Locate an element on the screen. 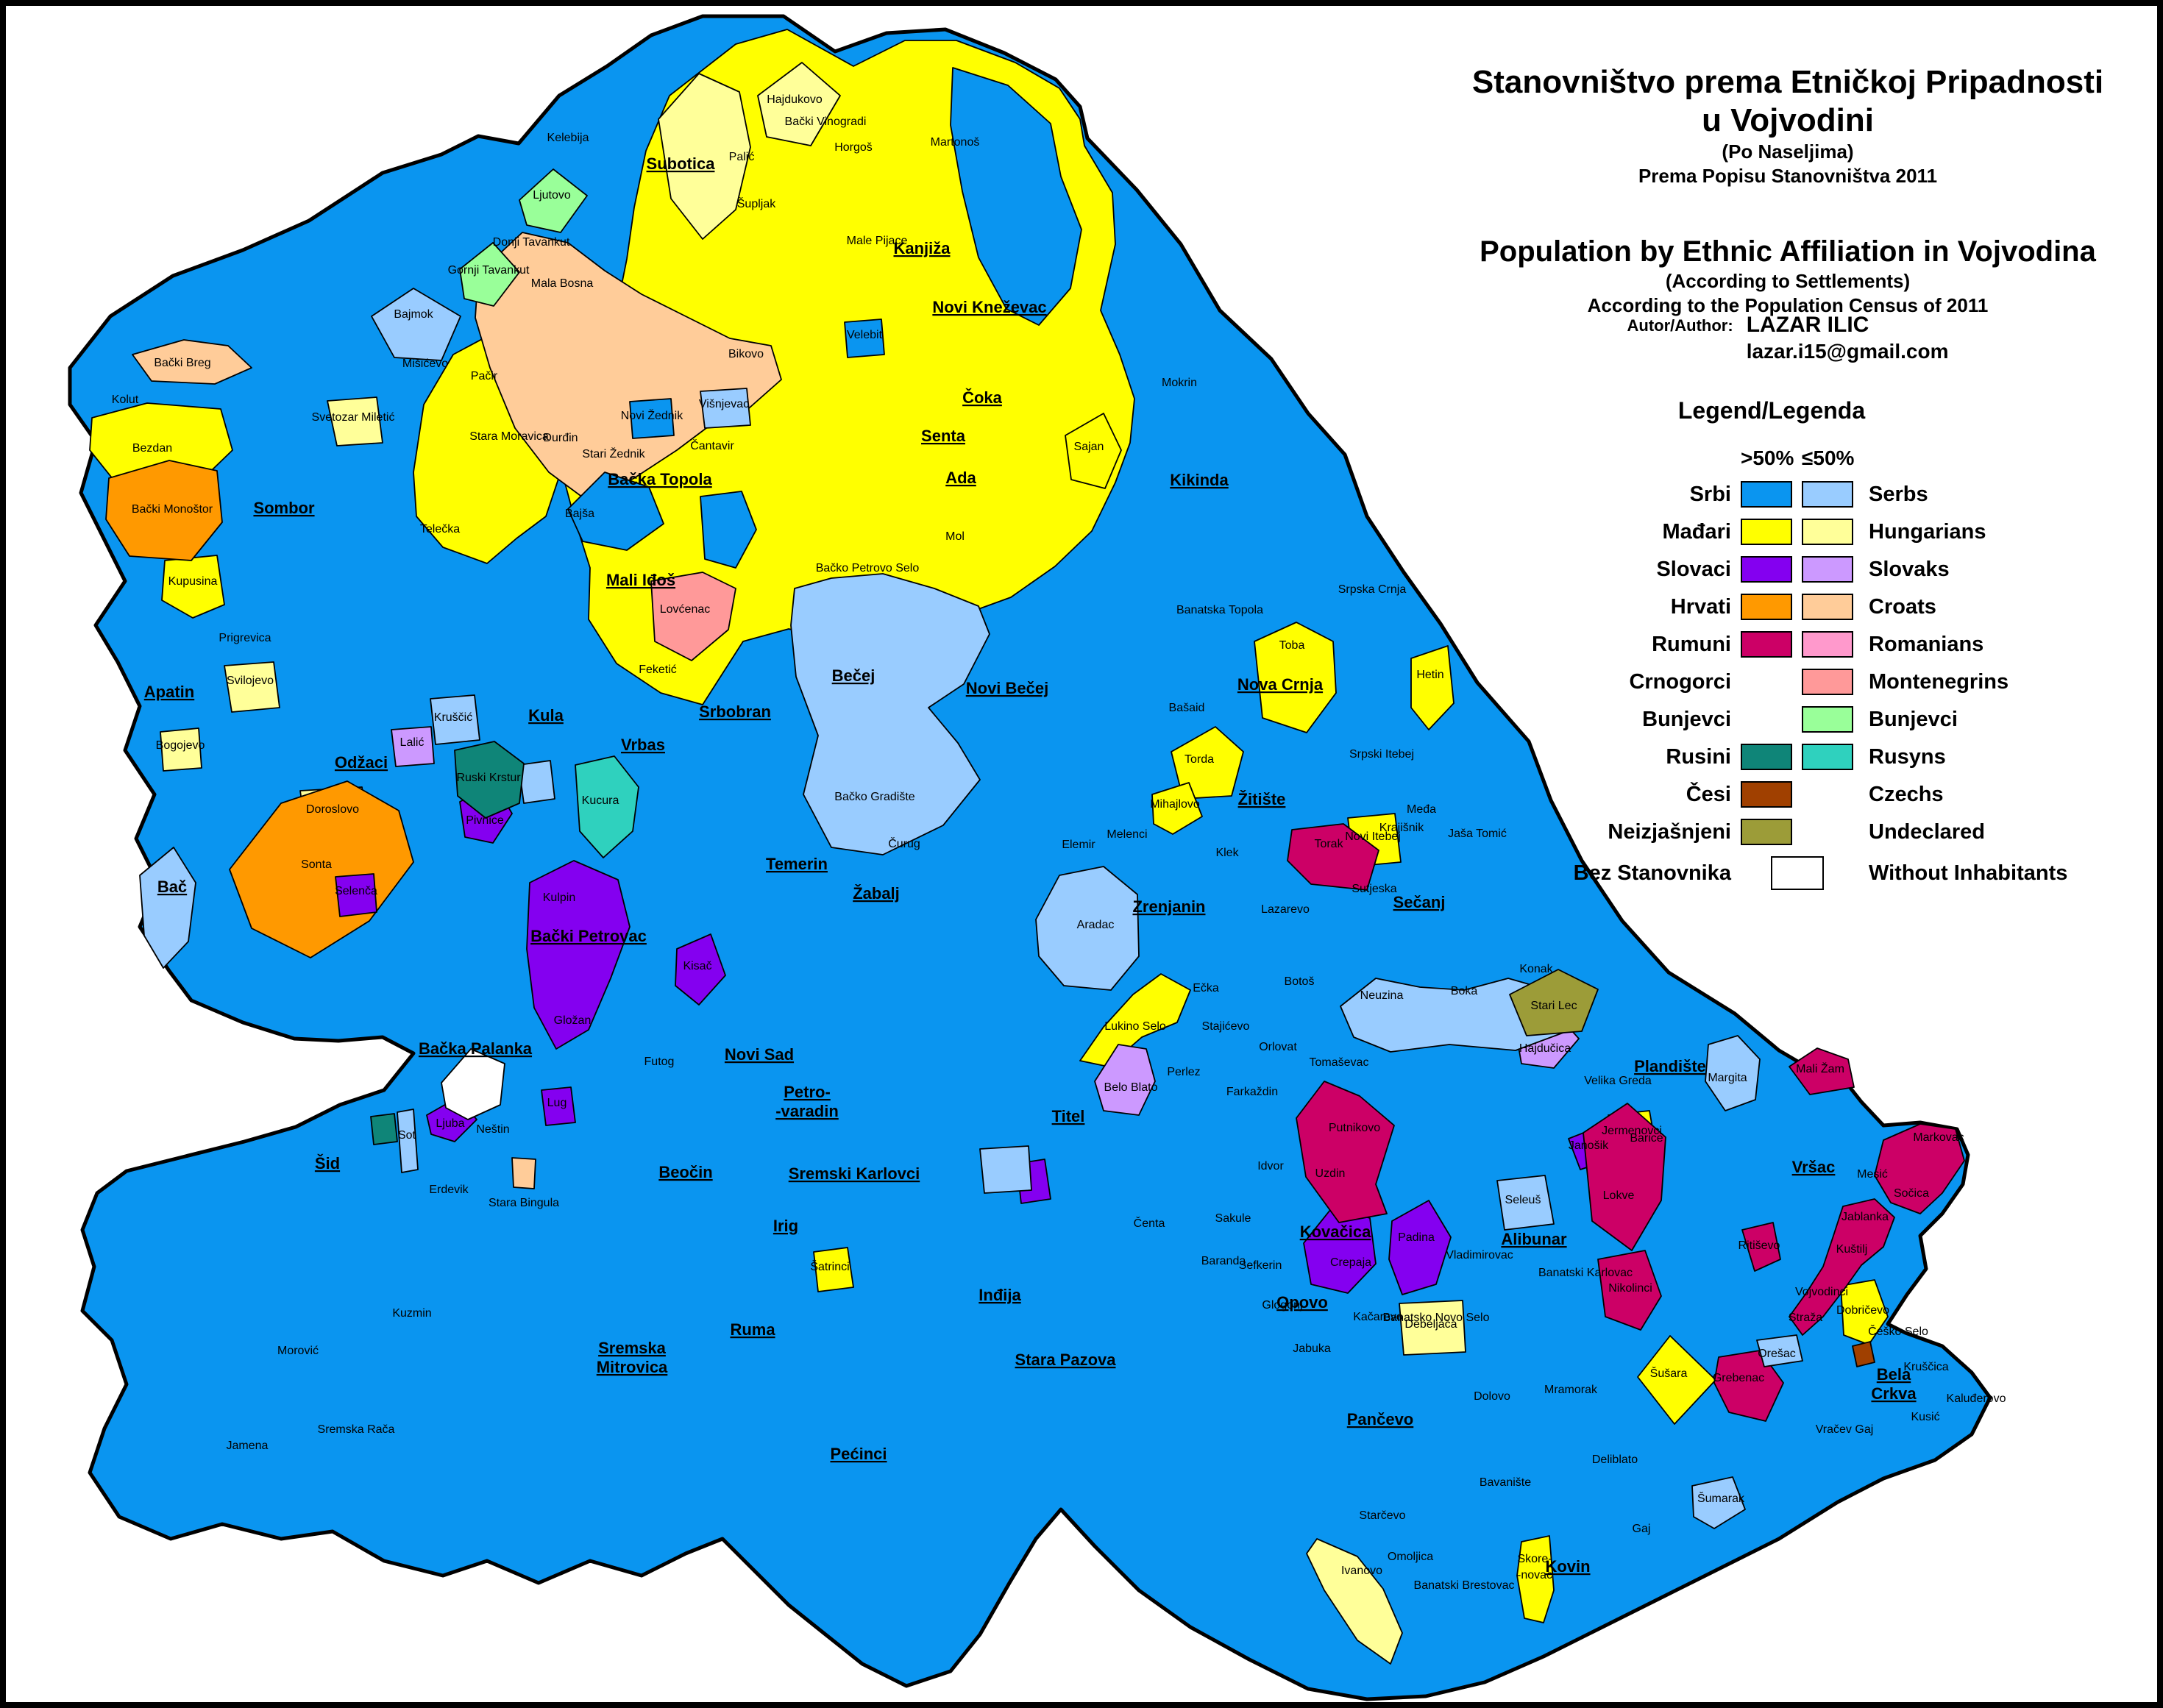  region-bajmok-misicevo is located at coordinates (416, 324).